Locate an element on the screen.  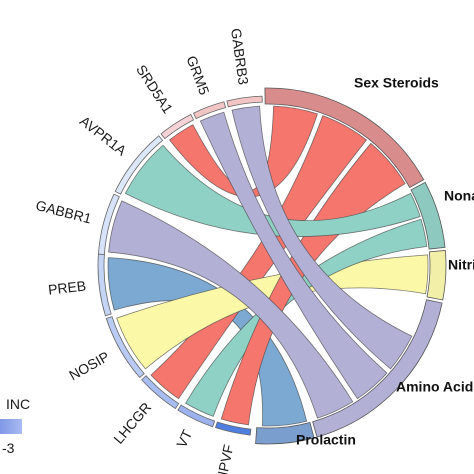
gene-label-avpr1a: AVPR1A is located at coordinates (103, 136).